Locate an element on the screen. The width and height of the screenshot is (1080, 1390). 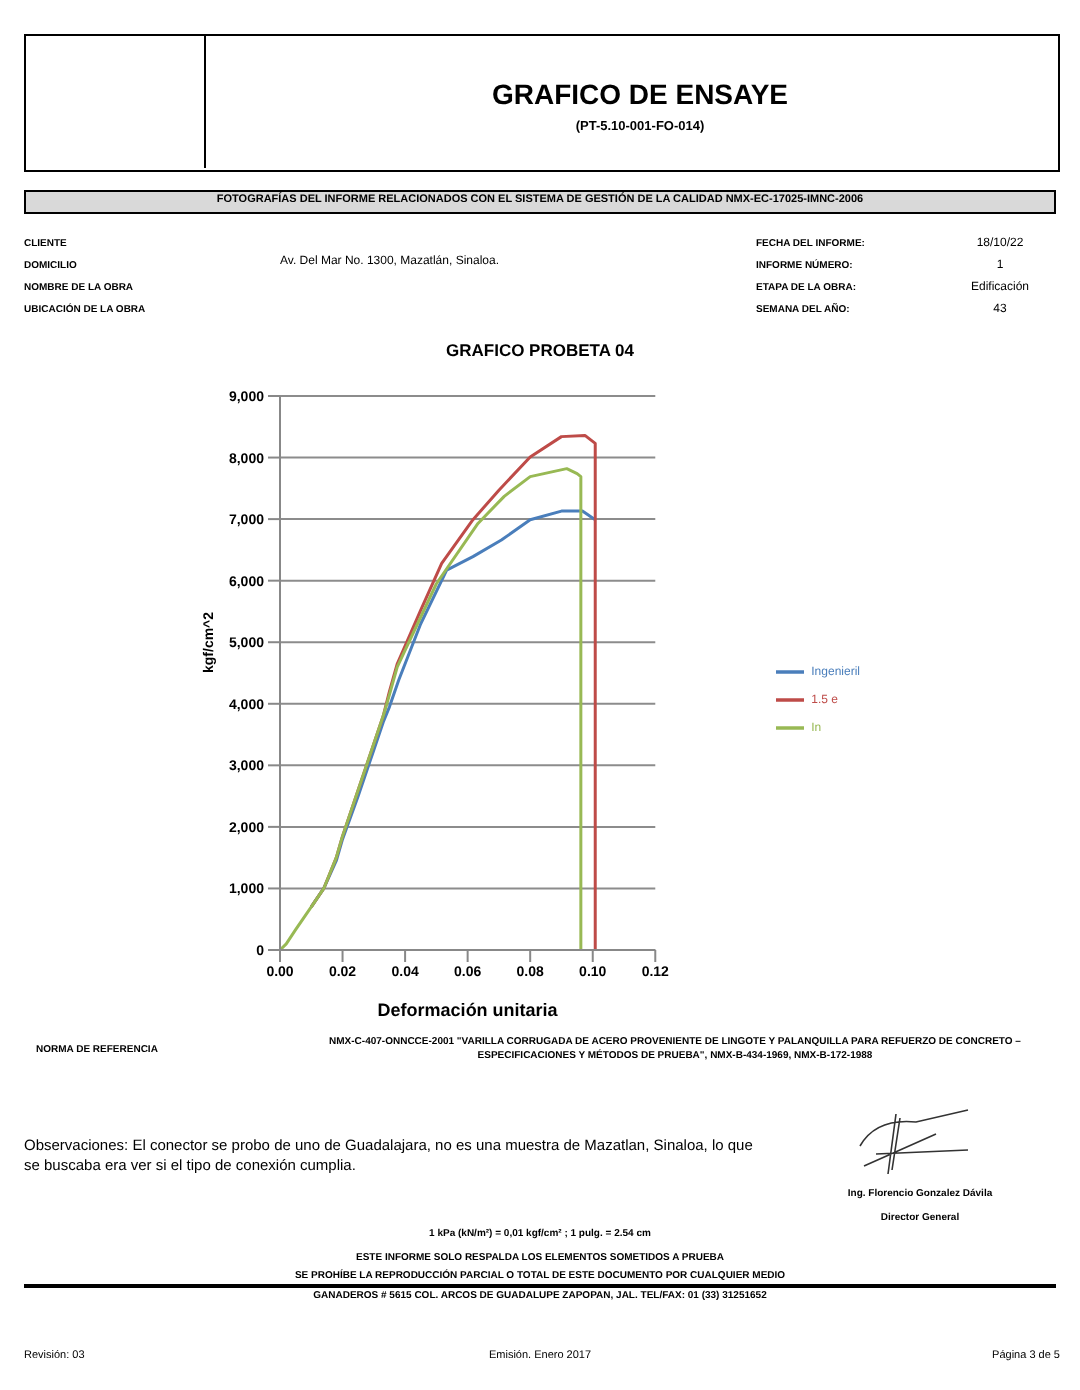
x-axis-title: Deformación unitaria is located at coordinates (468, 1010).